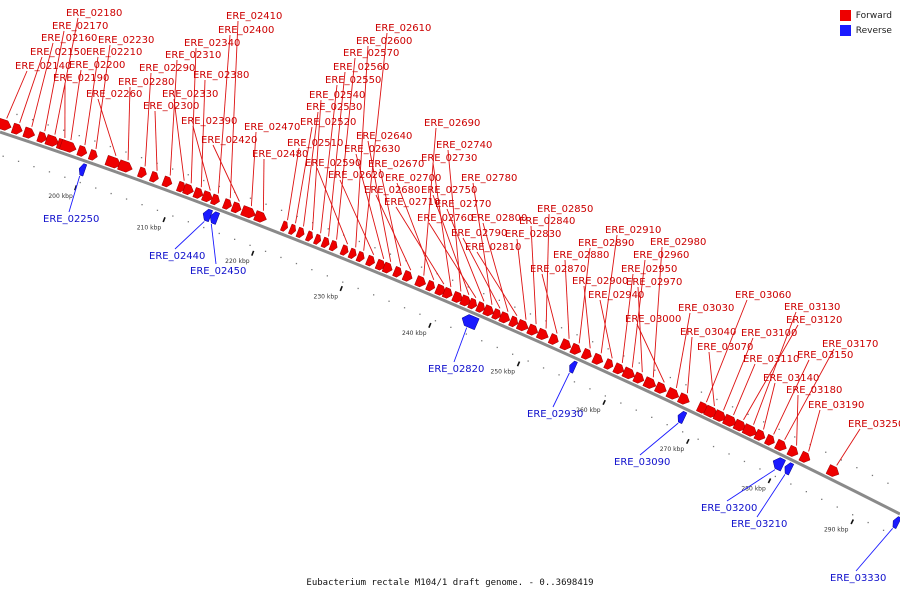  I want to click on gene-label-forward: ERE_02730, so click(449, 158).